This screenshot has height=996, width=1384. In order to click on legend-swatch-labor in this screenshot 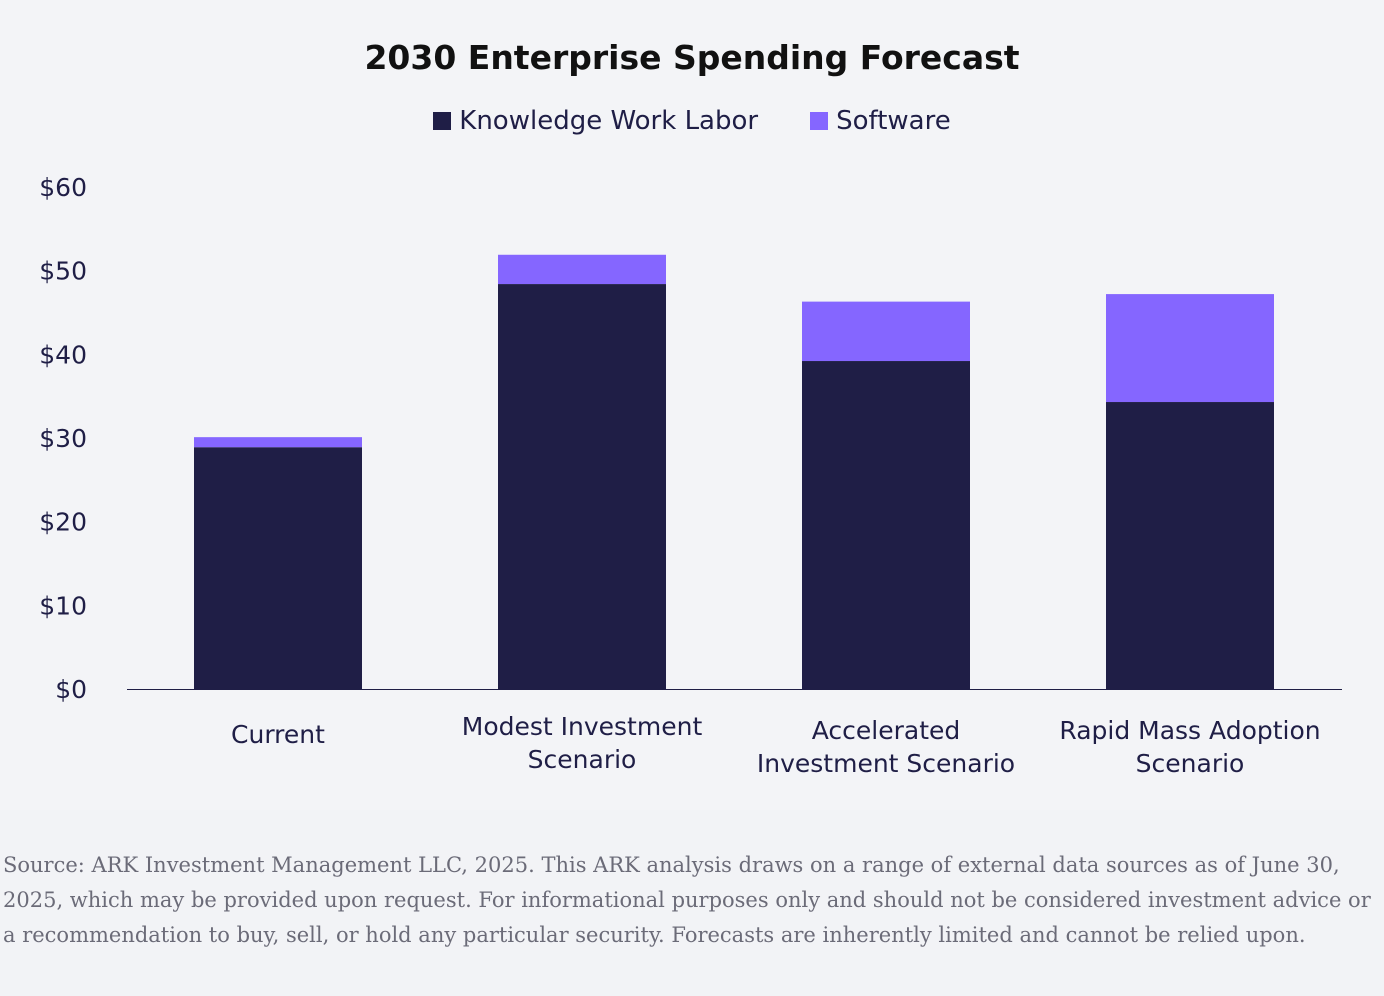, I will do `click(442, 121)`.